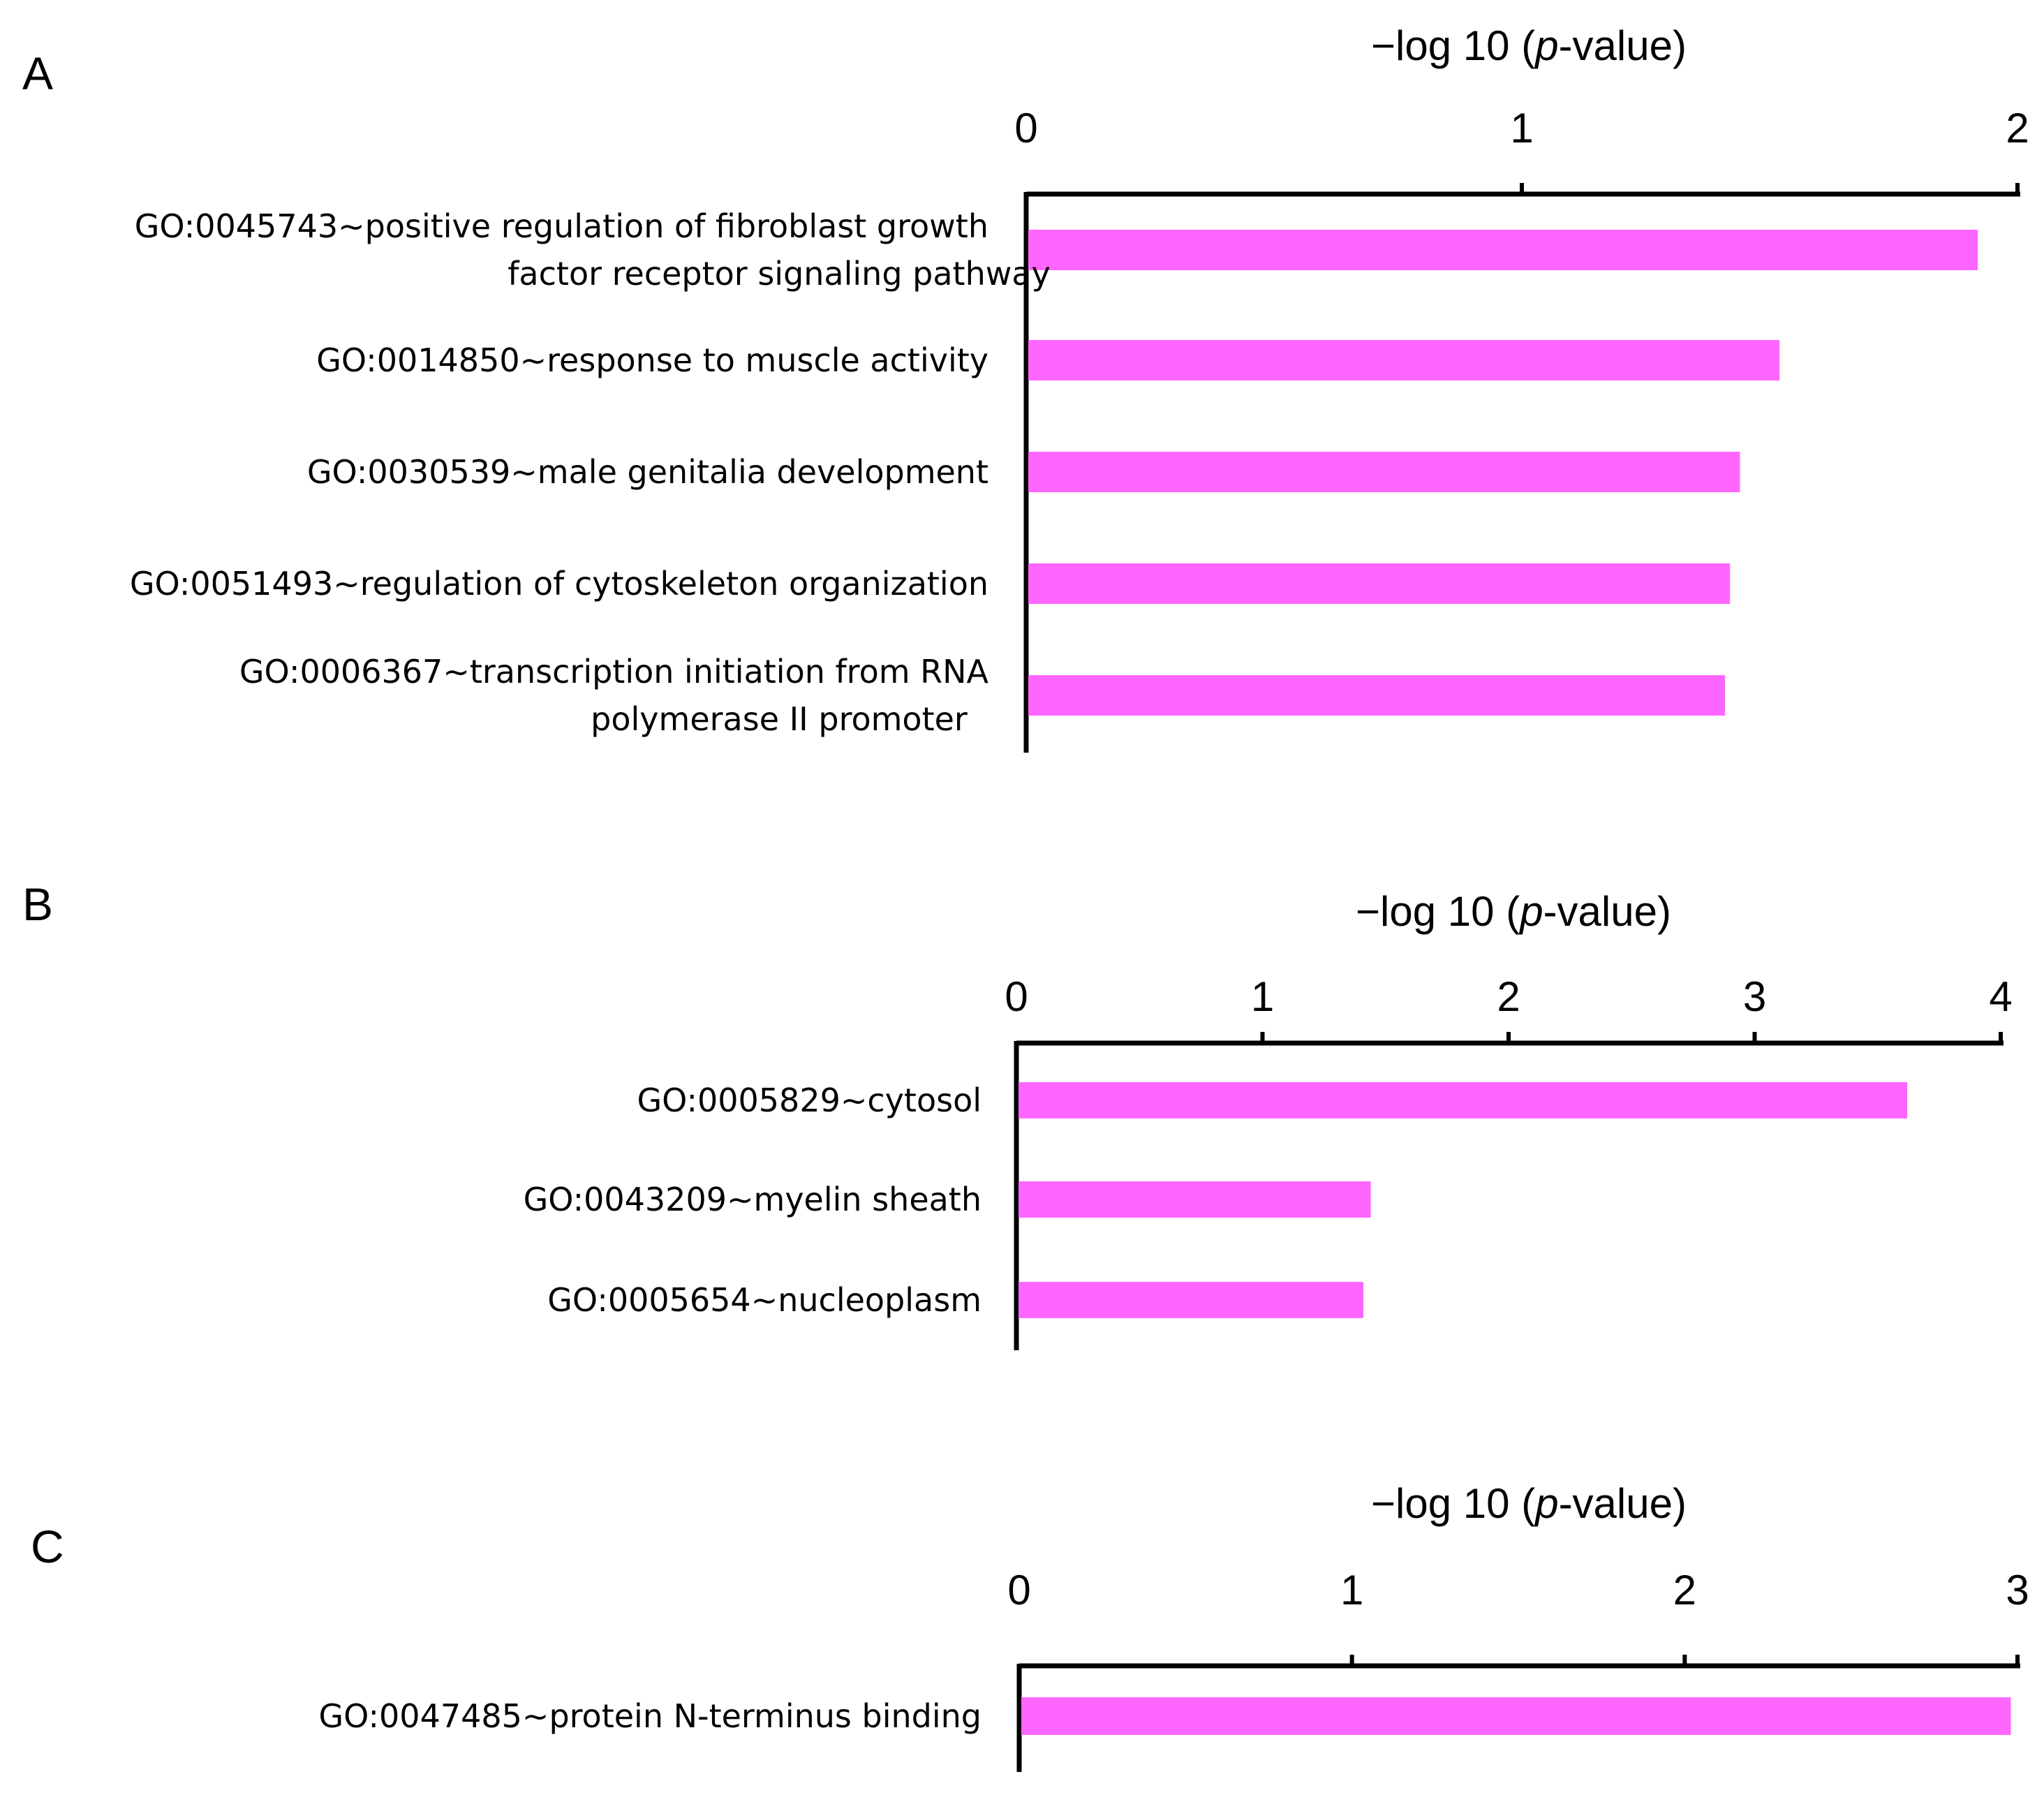 The height and width of the screenshot is (1795, 2044). Describe the element at coordinates (37, 904) in the screenshot. I see `panel-letter: B` at that location.